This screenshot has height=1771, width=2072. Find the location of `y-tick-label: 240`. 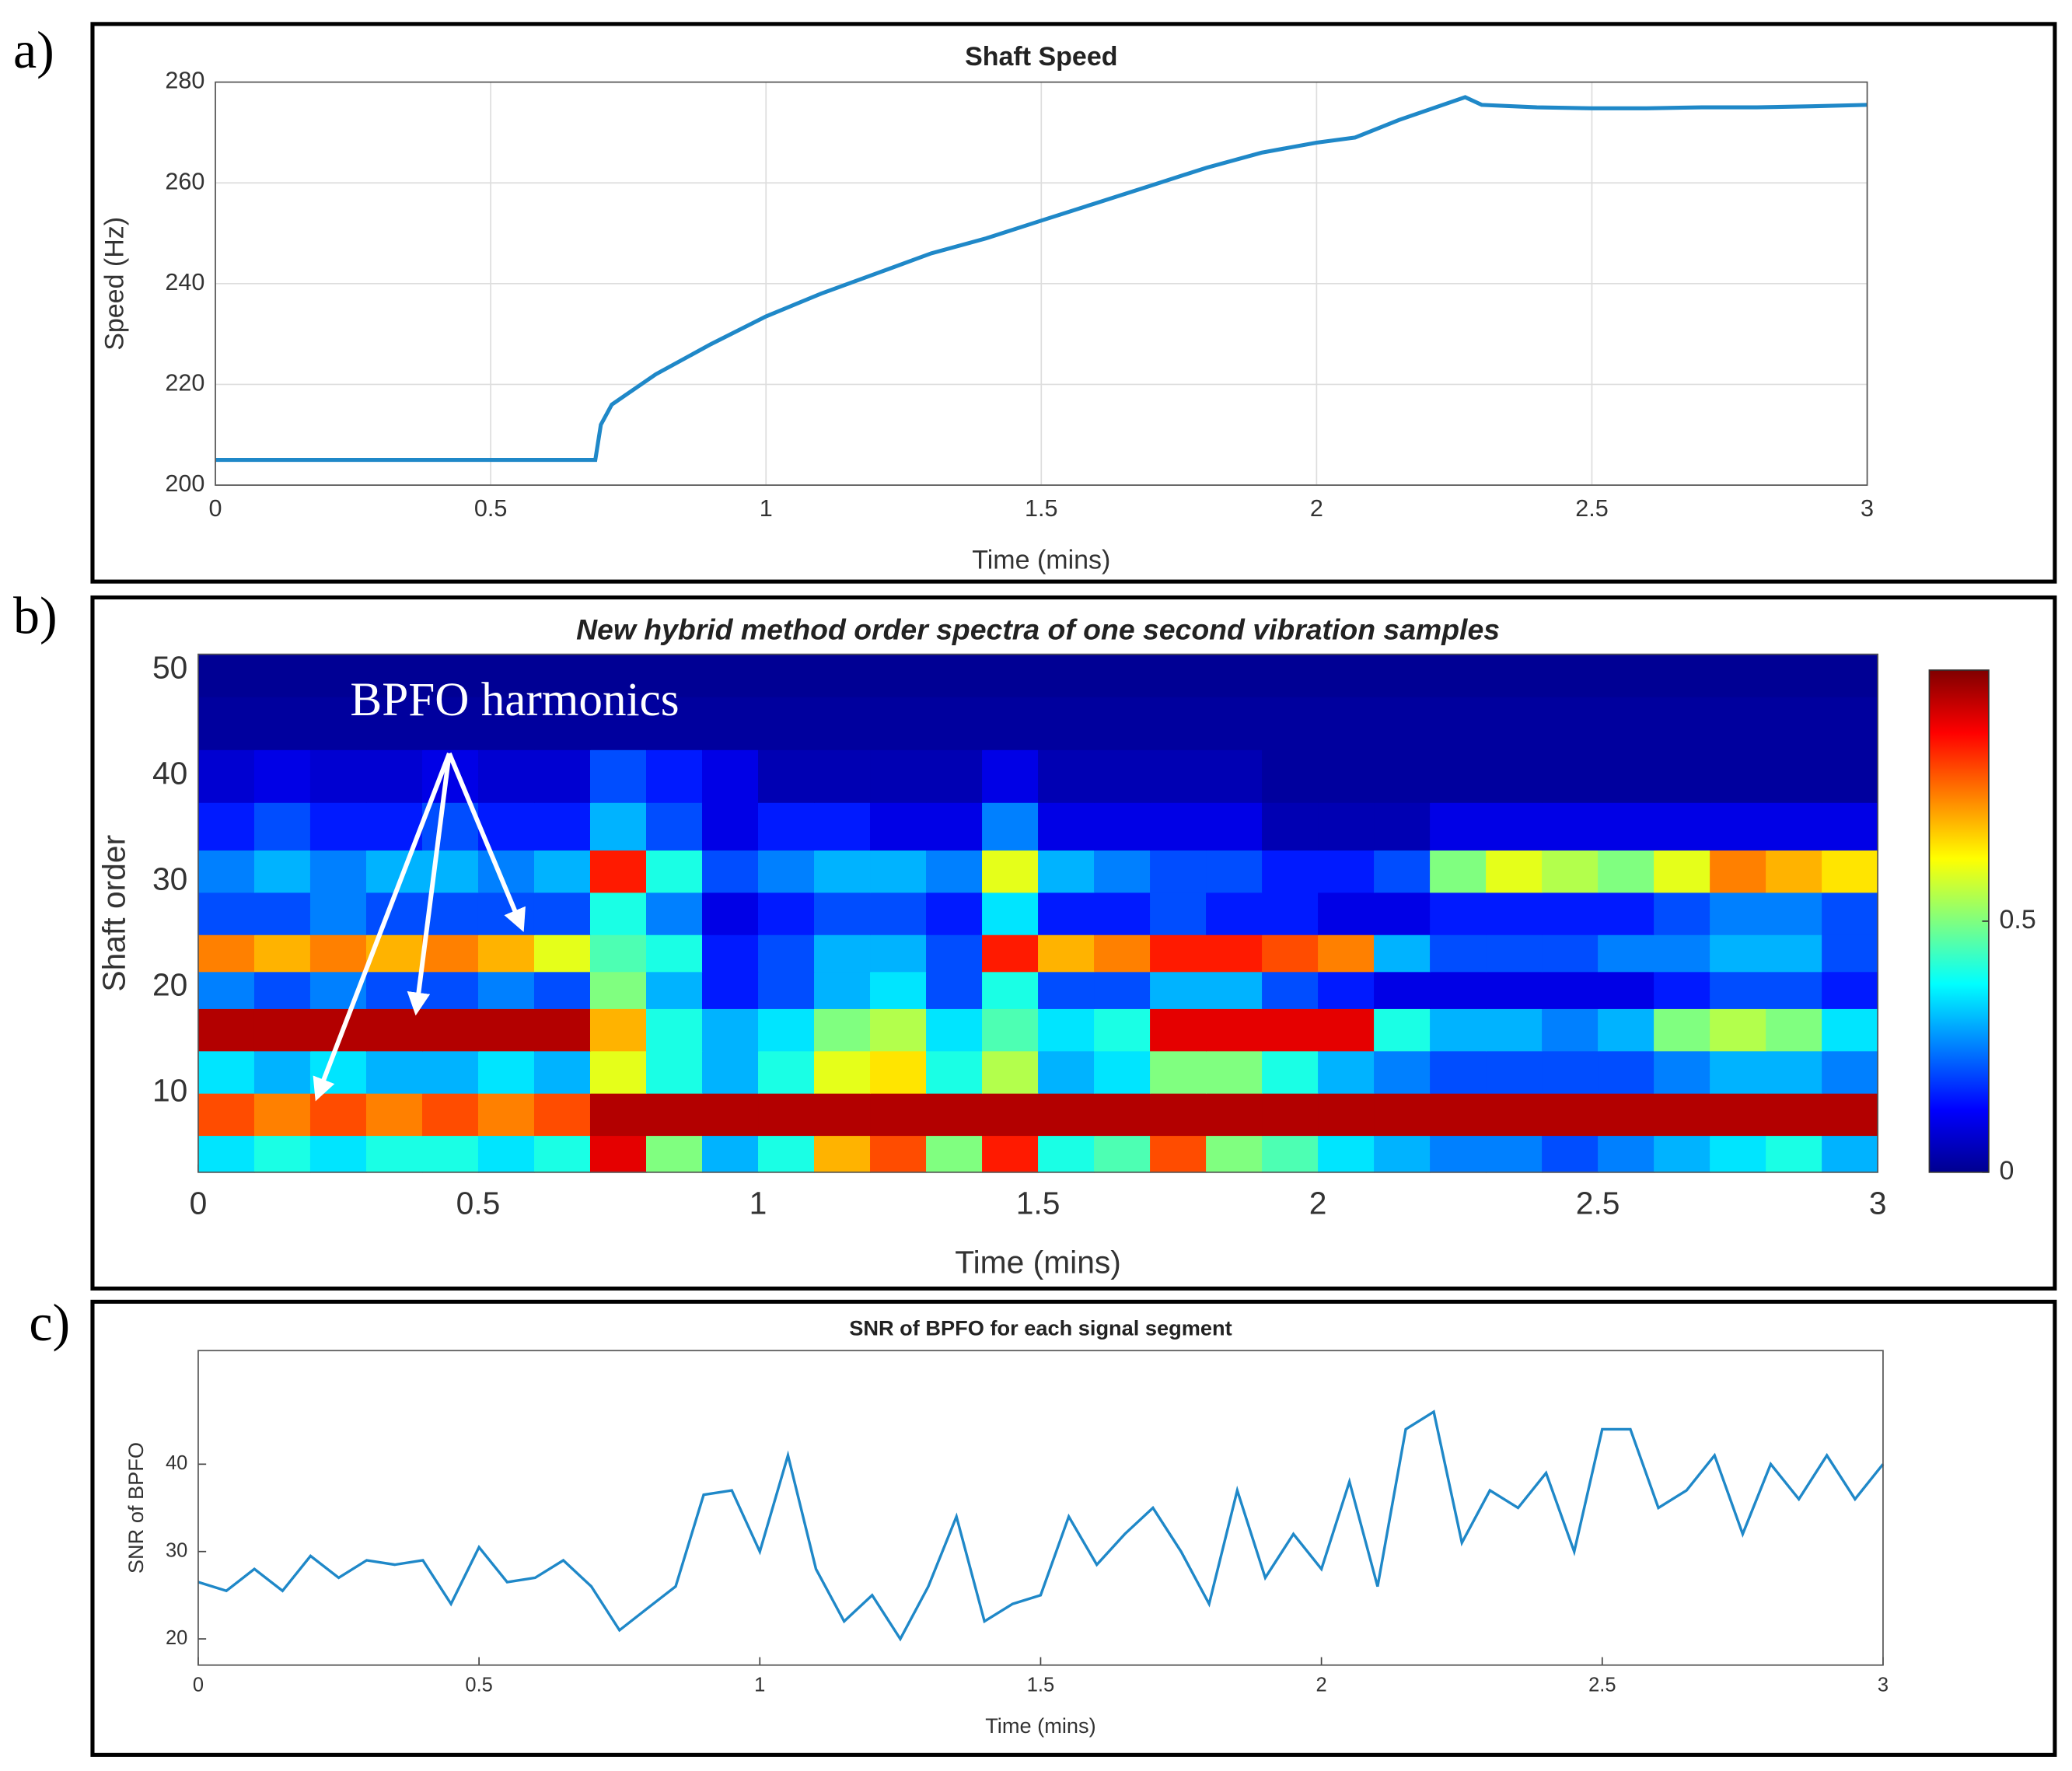

y-tick-label: 240 is located at coordinates (184, 282).